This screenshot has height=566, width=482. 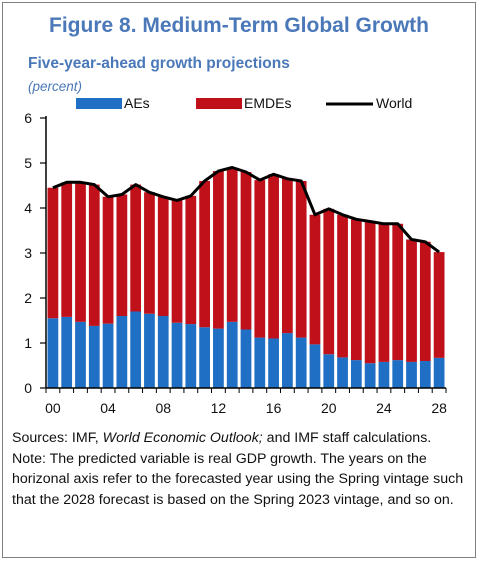 What do you see at coordinates (274, 408) in the screenshot?
I see `x-tick-label: 16` at bounding box center [274, 408].